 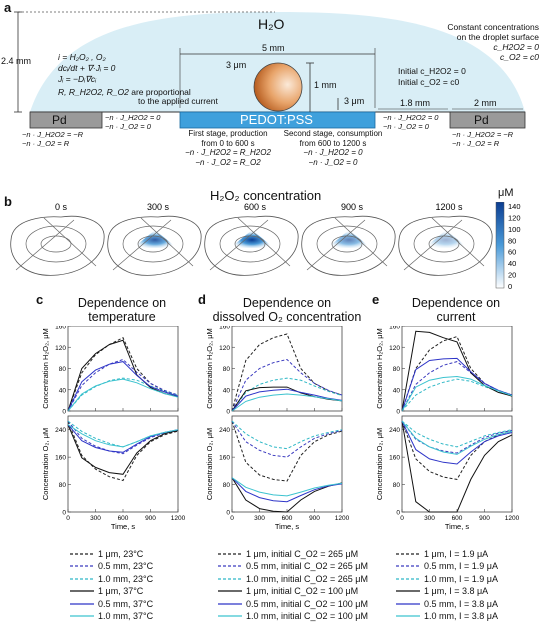 What do you see at coordinates (126, 578) in the screenshot?
I see `legend-label: 1.0 mm, 23°C` at bounding box center [126, 578].